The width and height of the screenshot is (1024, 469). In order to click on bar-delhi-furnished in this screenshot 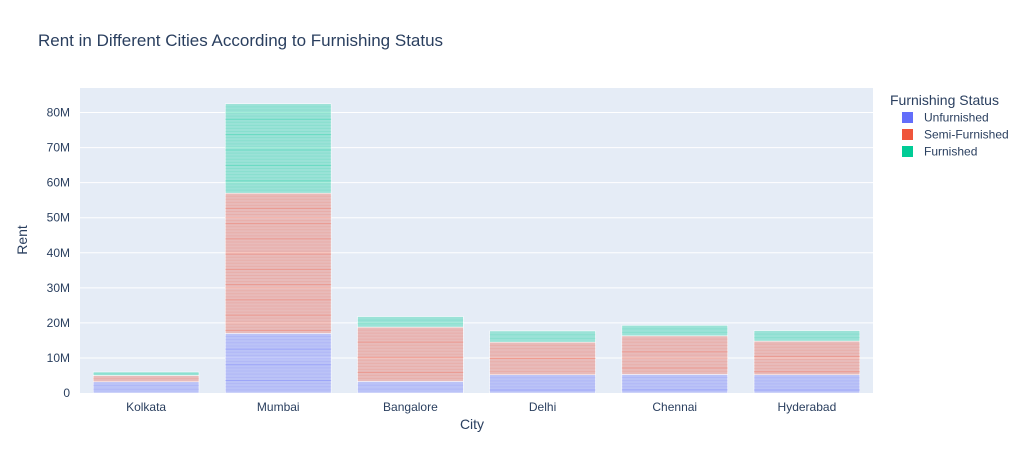, I will do `click(542, 336)`.